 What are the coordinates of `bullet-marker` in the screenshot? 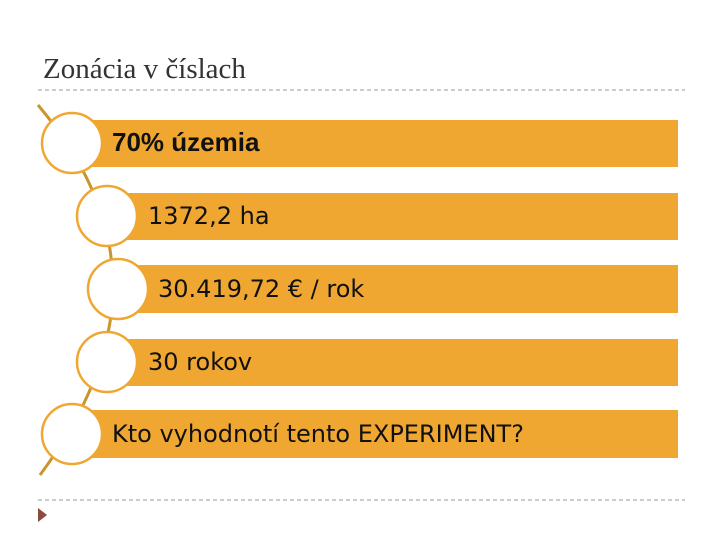 It's located at (42, 515).